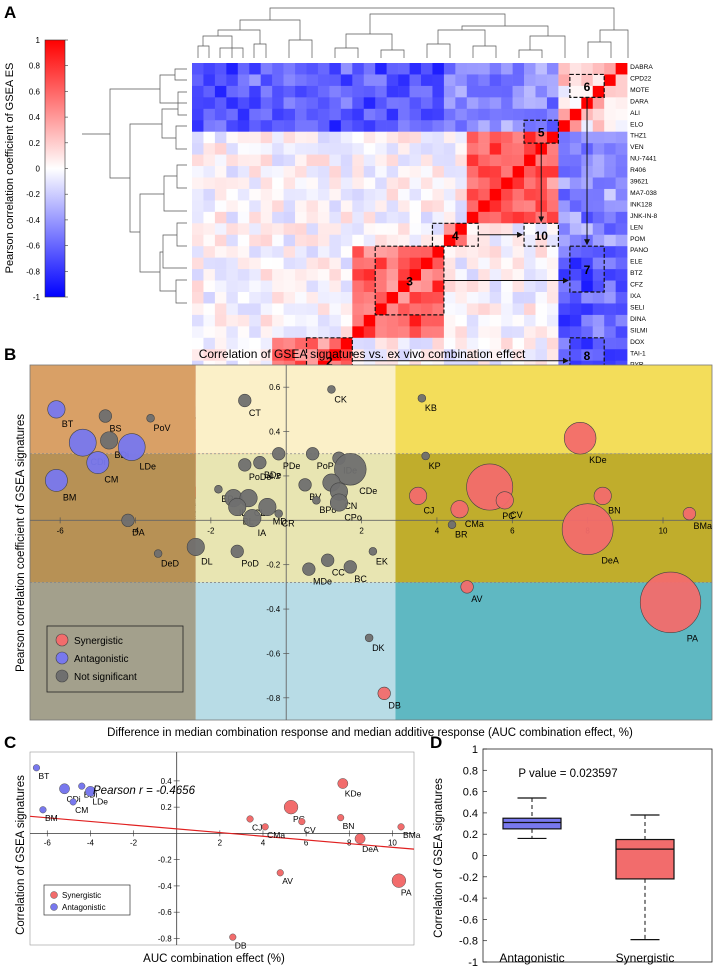  I want to click on colorbar-tick-label: -0.2, so click(33, 194).